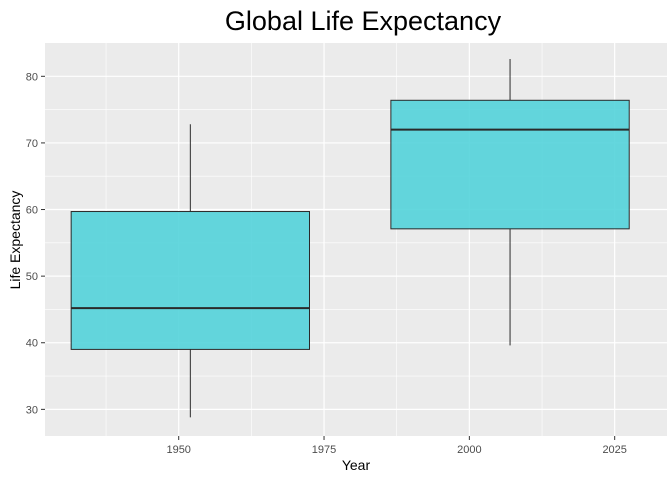 Image resolution: width=672 pixels, height=480 pixels. Describe the element at coordinates (32, 410) in the screenshot. I see `y-tick-label: 30` at that location.